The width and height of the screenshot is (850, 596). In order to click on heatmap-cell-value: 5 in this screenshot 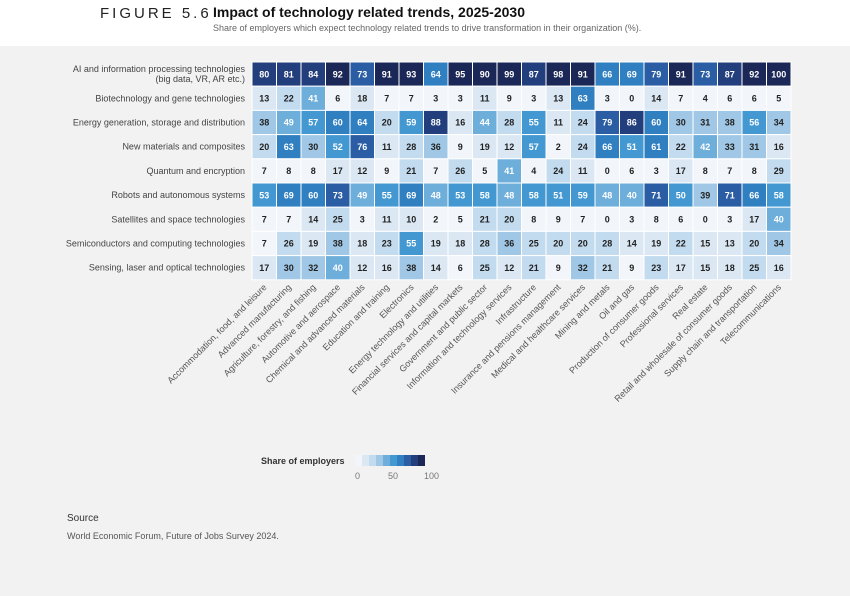, I will do `click(778, 99)`.